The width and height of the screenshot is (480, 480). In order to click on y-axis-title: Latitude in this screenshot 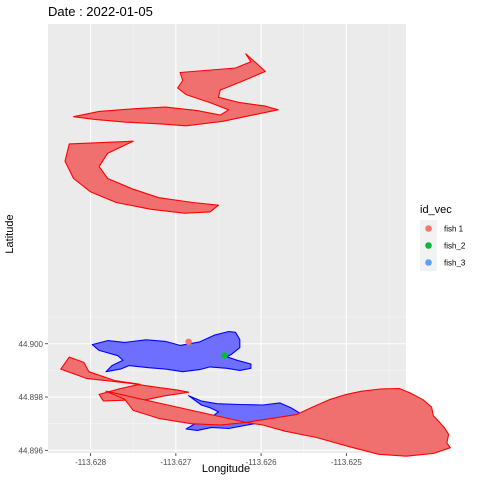, I will do `click(10, 233)`.